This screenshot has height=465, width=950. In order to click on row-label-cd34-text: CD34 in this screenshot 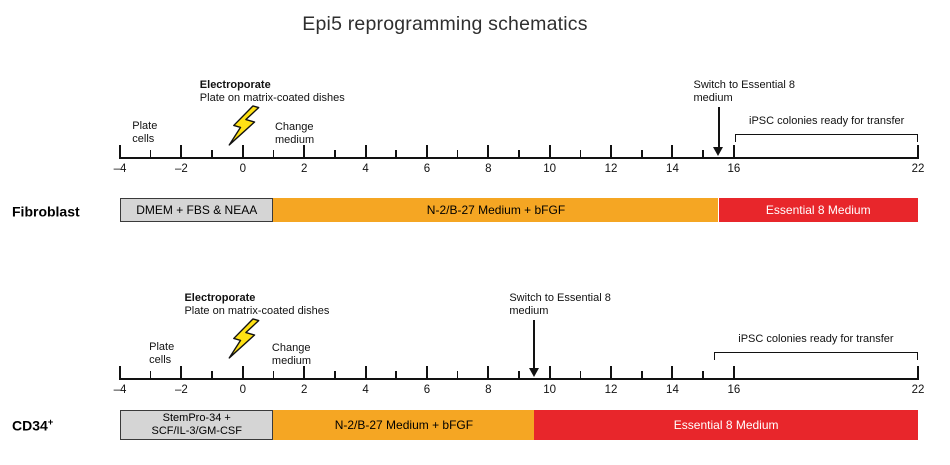, I will do `click(30, 425)`.